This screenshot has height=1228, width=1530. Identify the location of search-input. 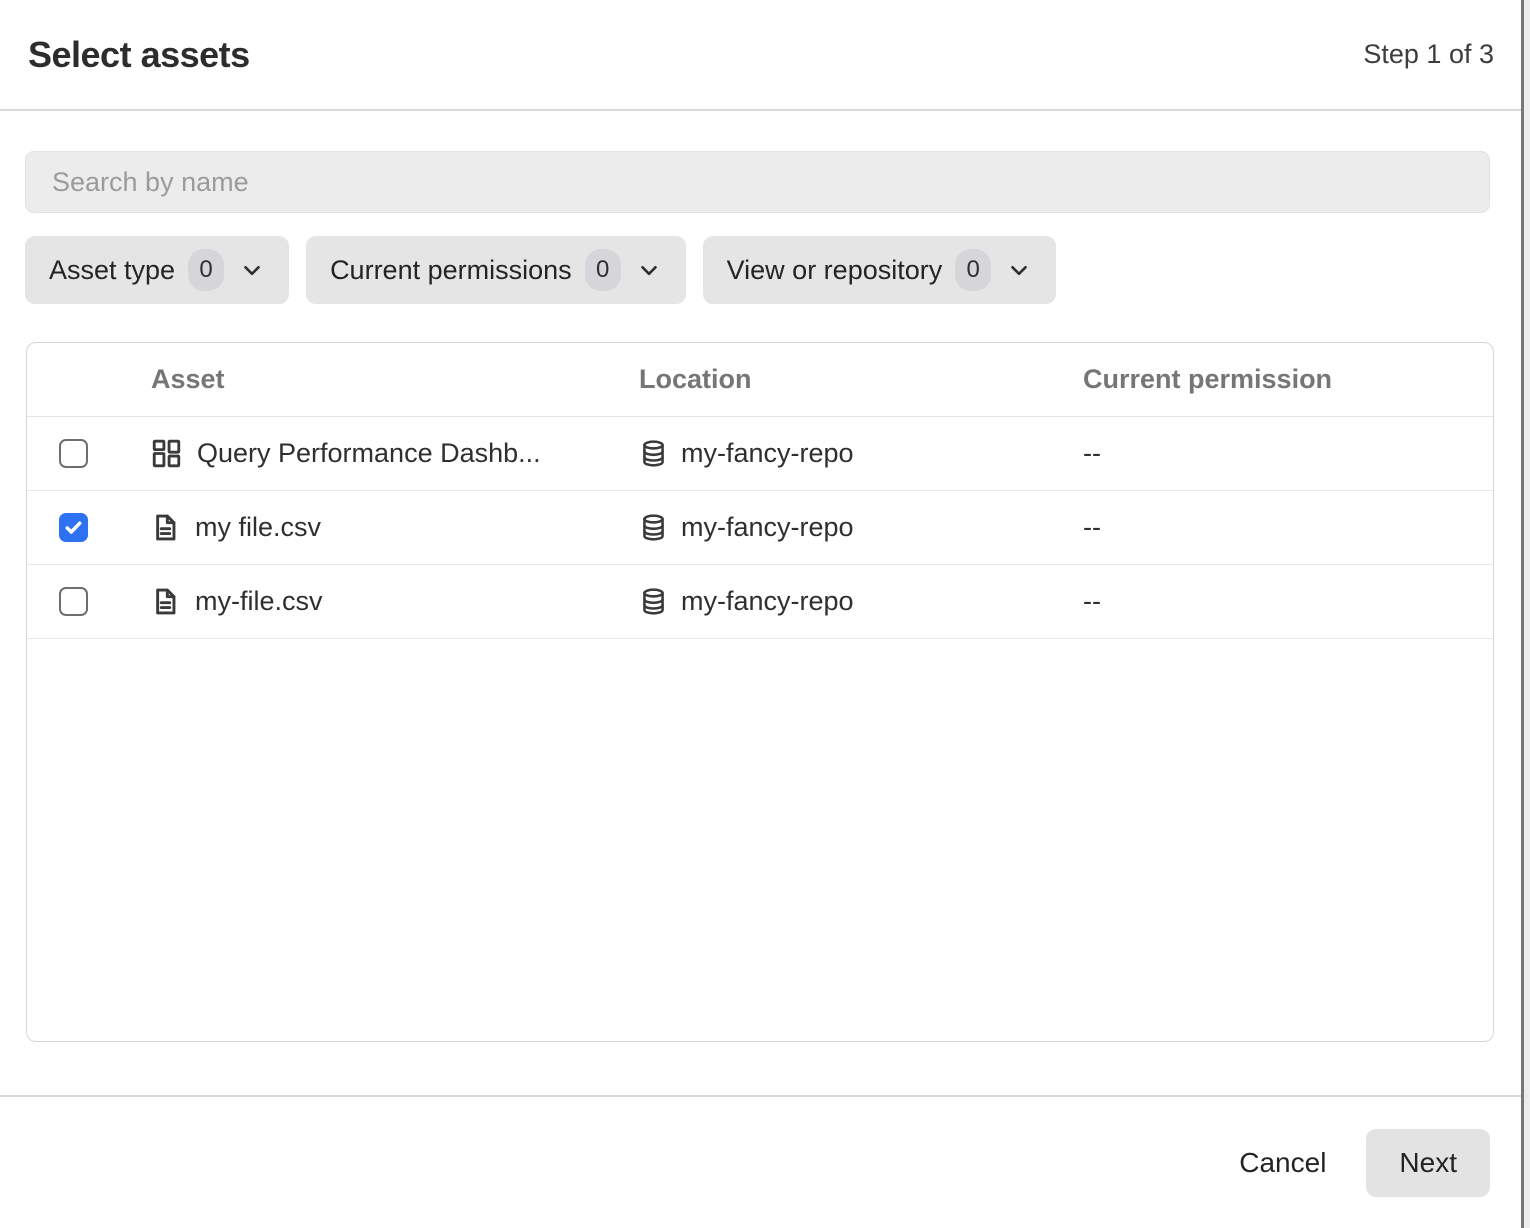
(757, 182).